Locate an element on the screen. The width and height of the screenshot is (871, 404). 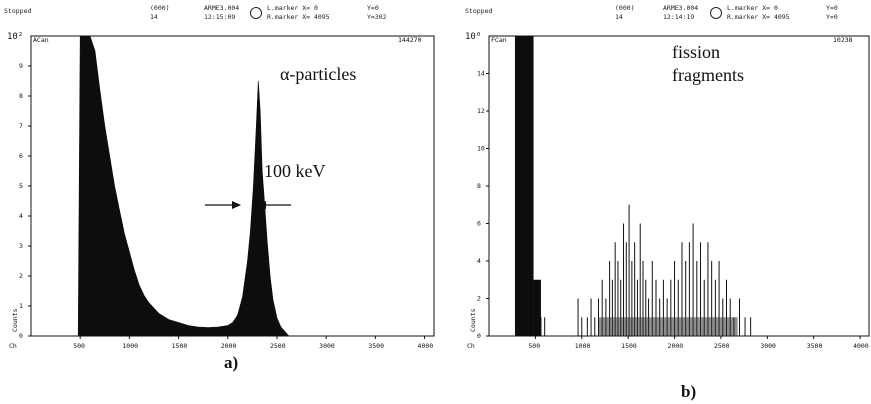
y-max-label: 10² is located at coordinates (15, 37).